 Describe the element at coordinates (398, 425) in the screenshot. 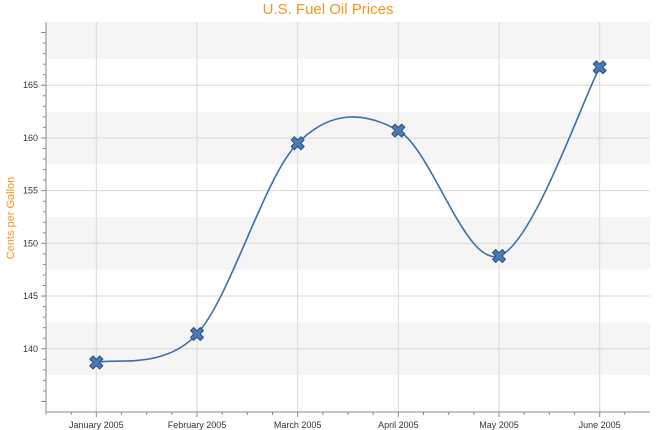

I see `x-tick-label: April 2005` at that location.